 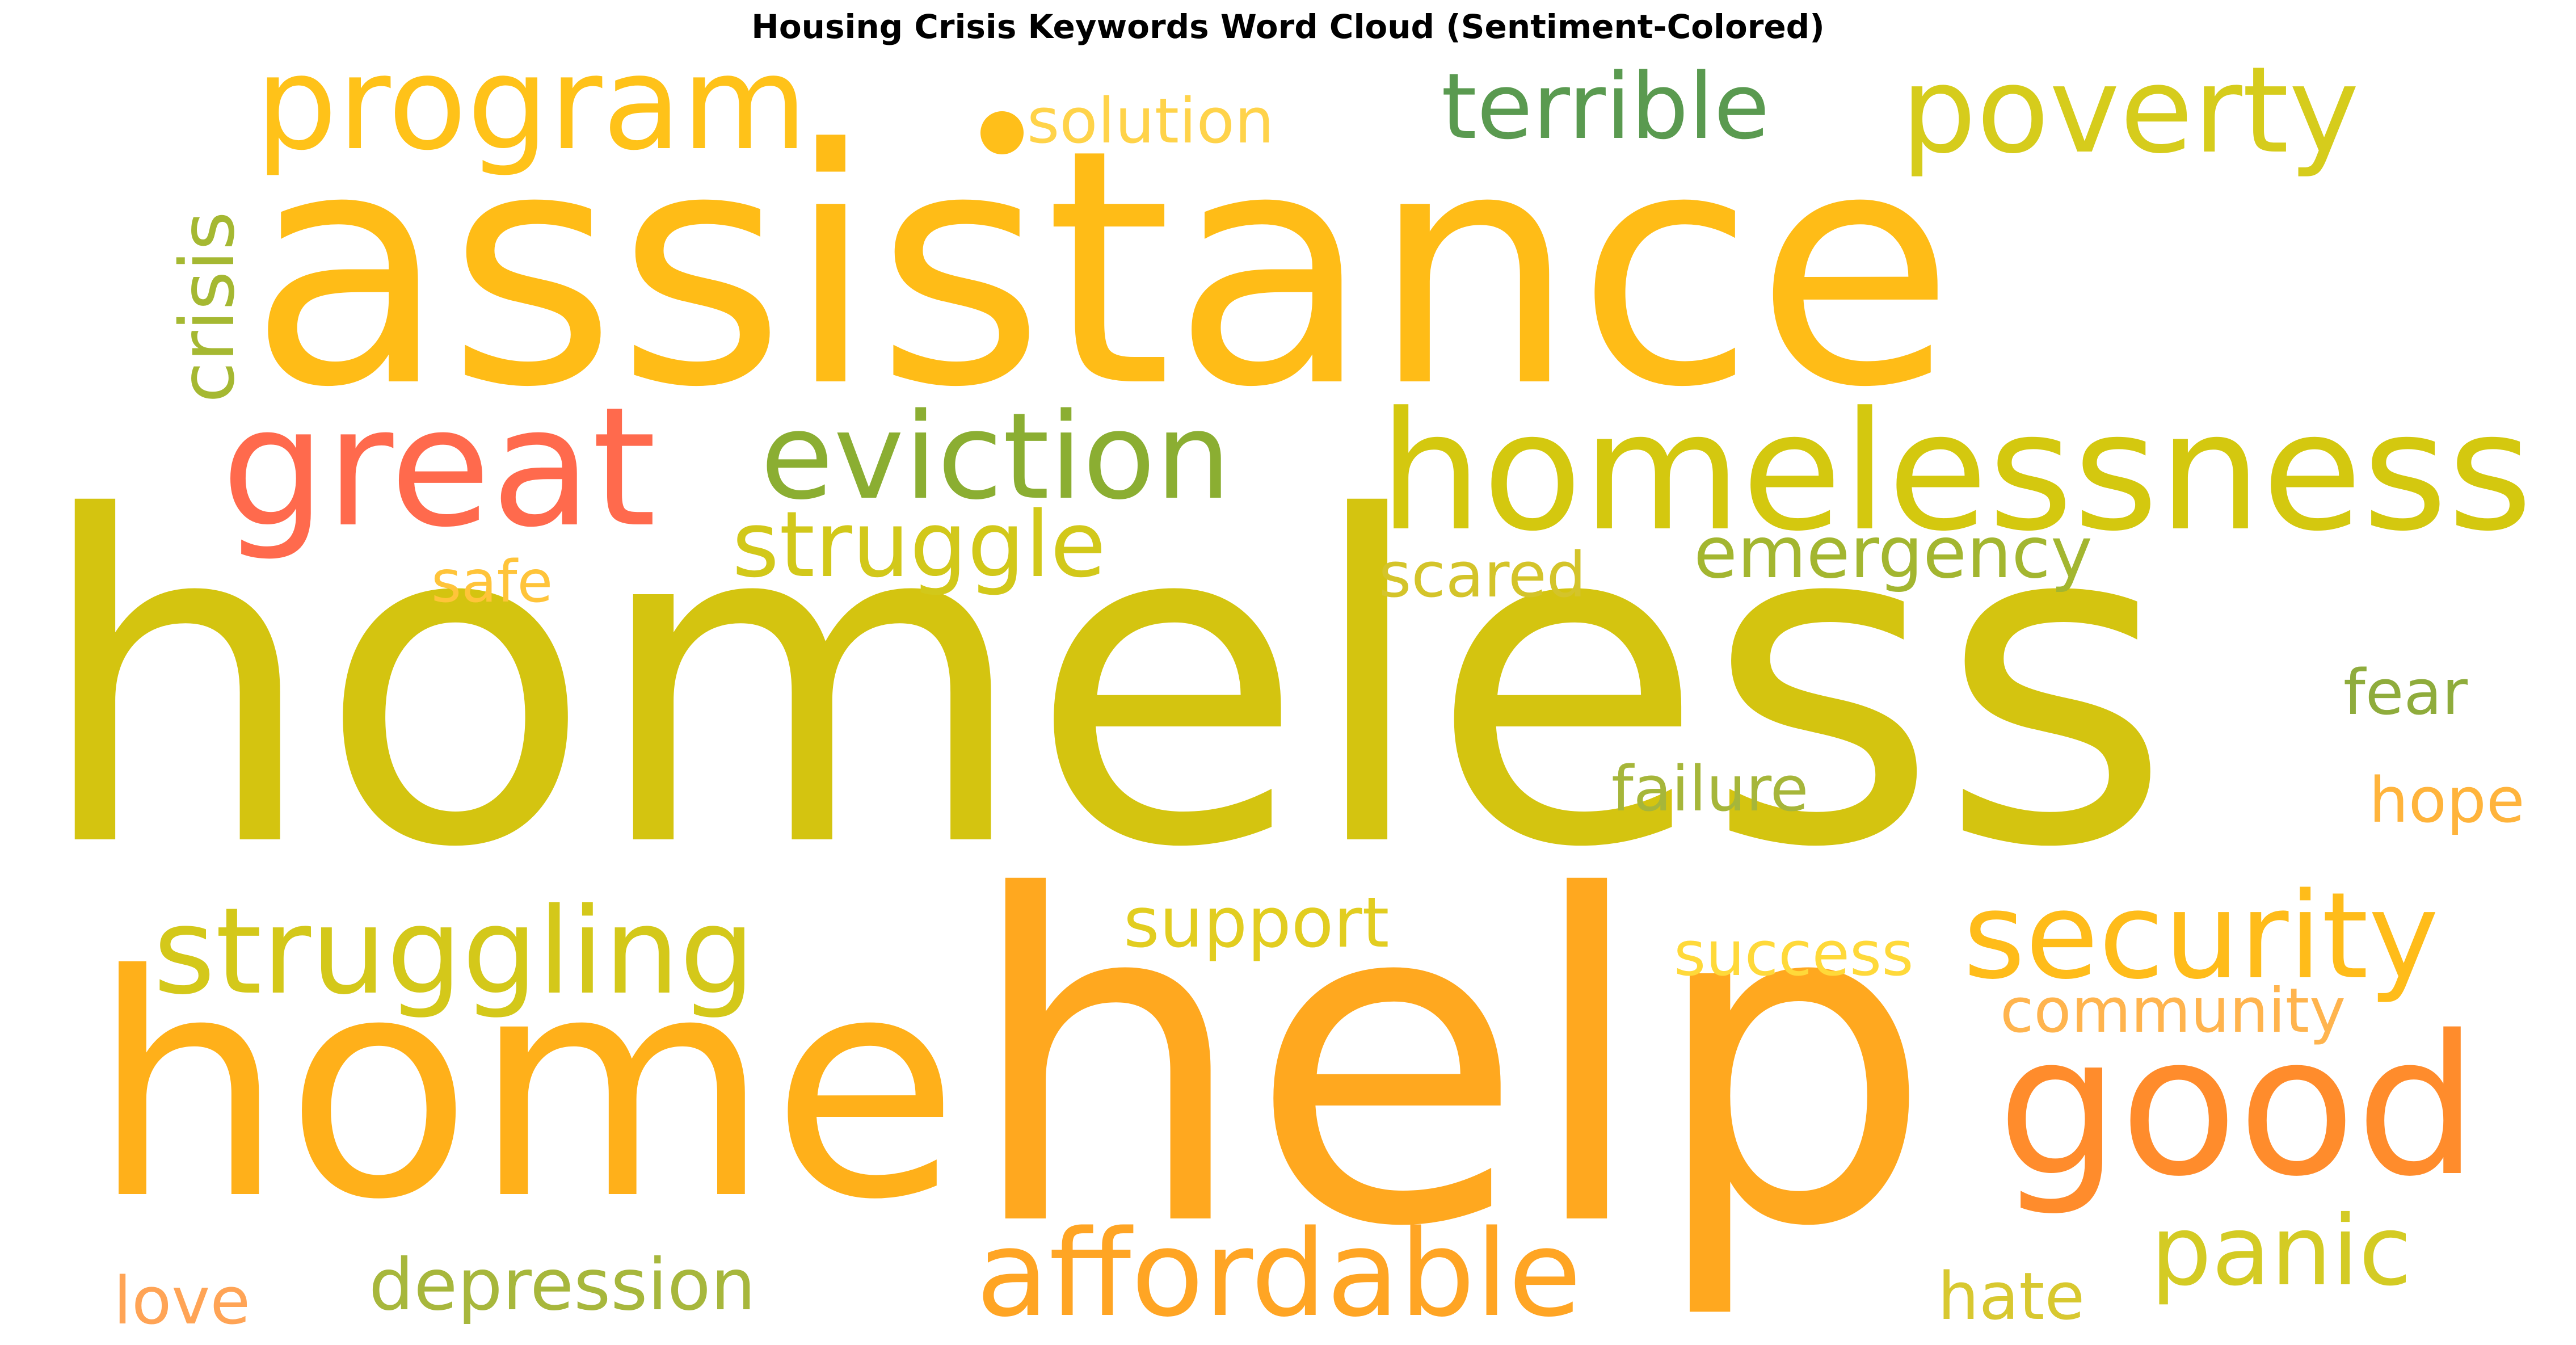 What do you see at coordinates (1482, 575) in the screenshot?
I see `word-scared: scared` at bounding box center [1482, 575].